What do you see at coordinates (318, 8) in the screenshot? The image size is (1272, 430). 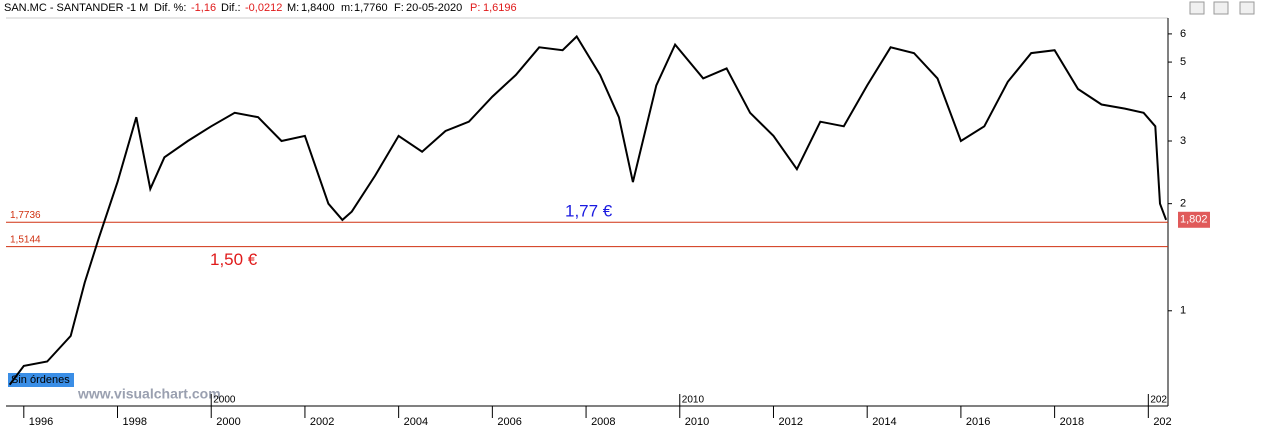 I see `value: 1,8400` at bounding box center [318, 8].